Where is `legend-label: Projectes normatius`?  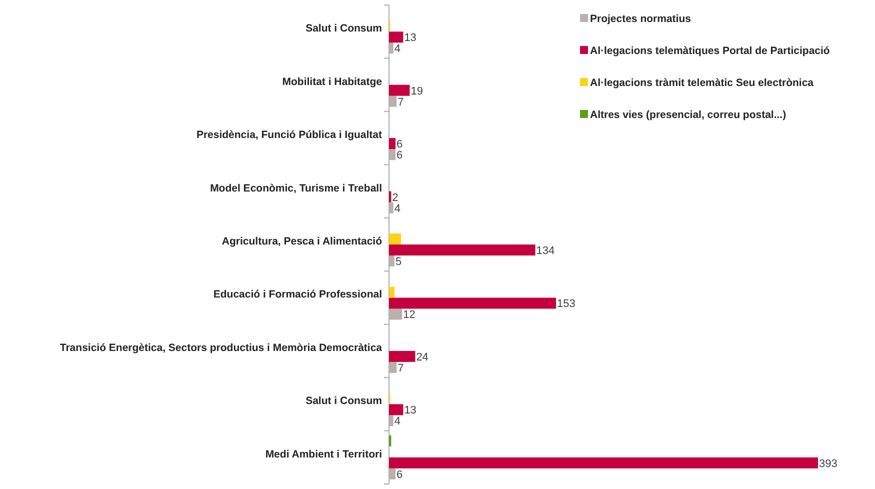
legend-label: Projectes normatius is located at coordinates (641, 19).